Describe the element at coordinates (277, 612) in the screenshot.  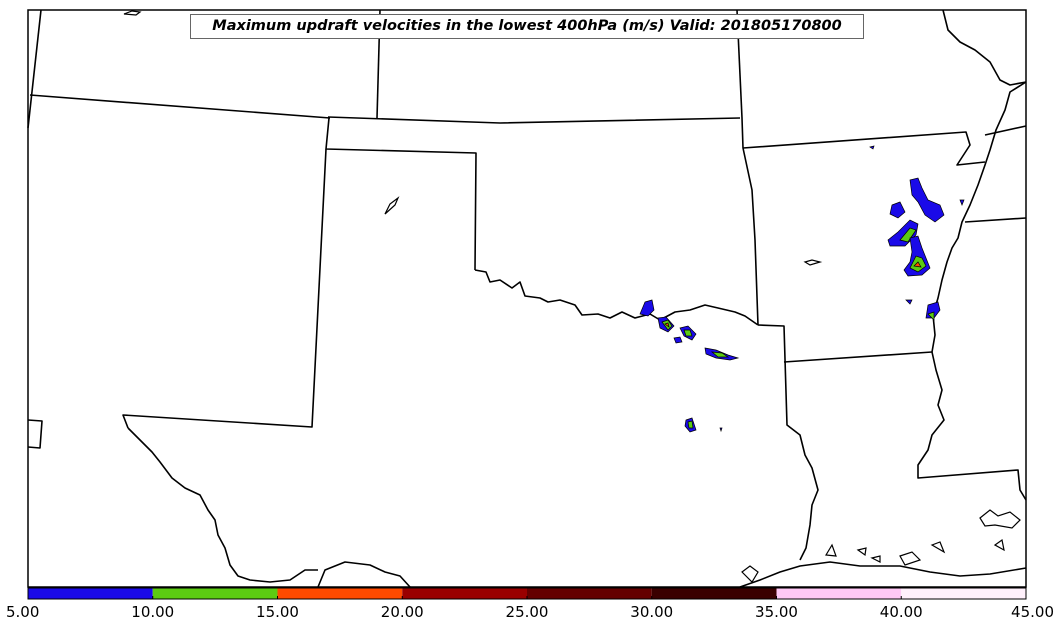
I see `colorbar-tick-label: 15.00` at that location.